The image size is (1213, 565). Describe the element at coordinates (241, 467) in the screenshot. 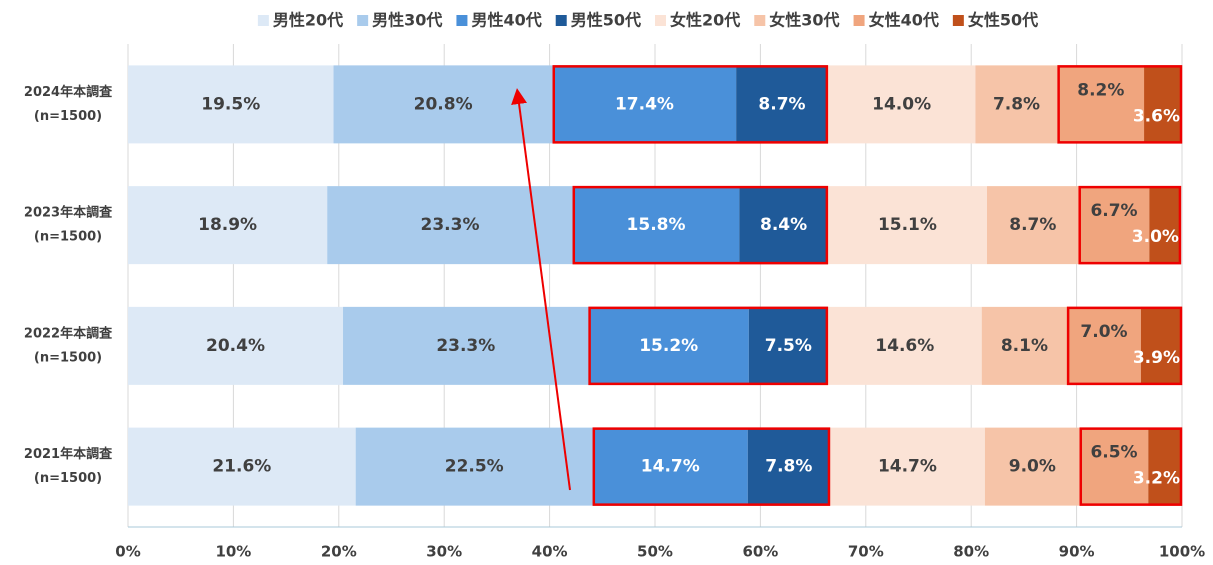

I see `value-label: 21.6%` at that location.